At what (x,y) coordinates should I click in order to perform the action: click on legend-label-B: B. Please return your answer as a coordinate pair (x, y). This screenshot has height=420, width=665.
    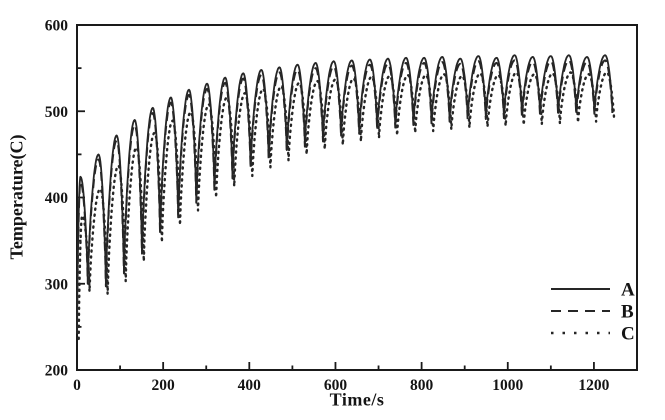
    Looking at the image, I should click on (627, 312).